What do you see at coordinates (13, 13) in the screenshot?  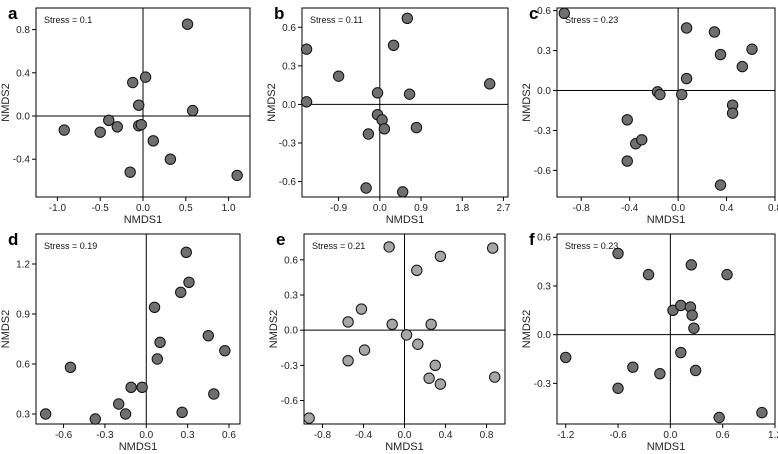 I see `panel-letter: a` at bounding box center [13, 13].